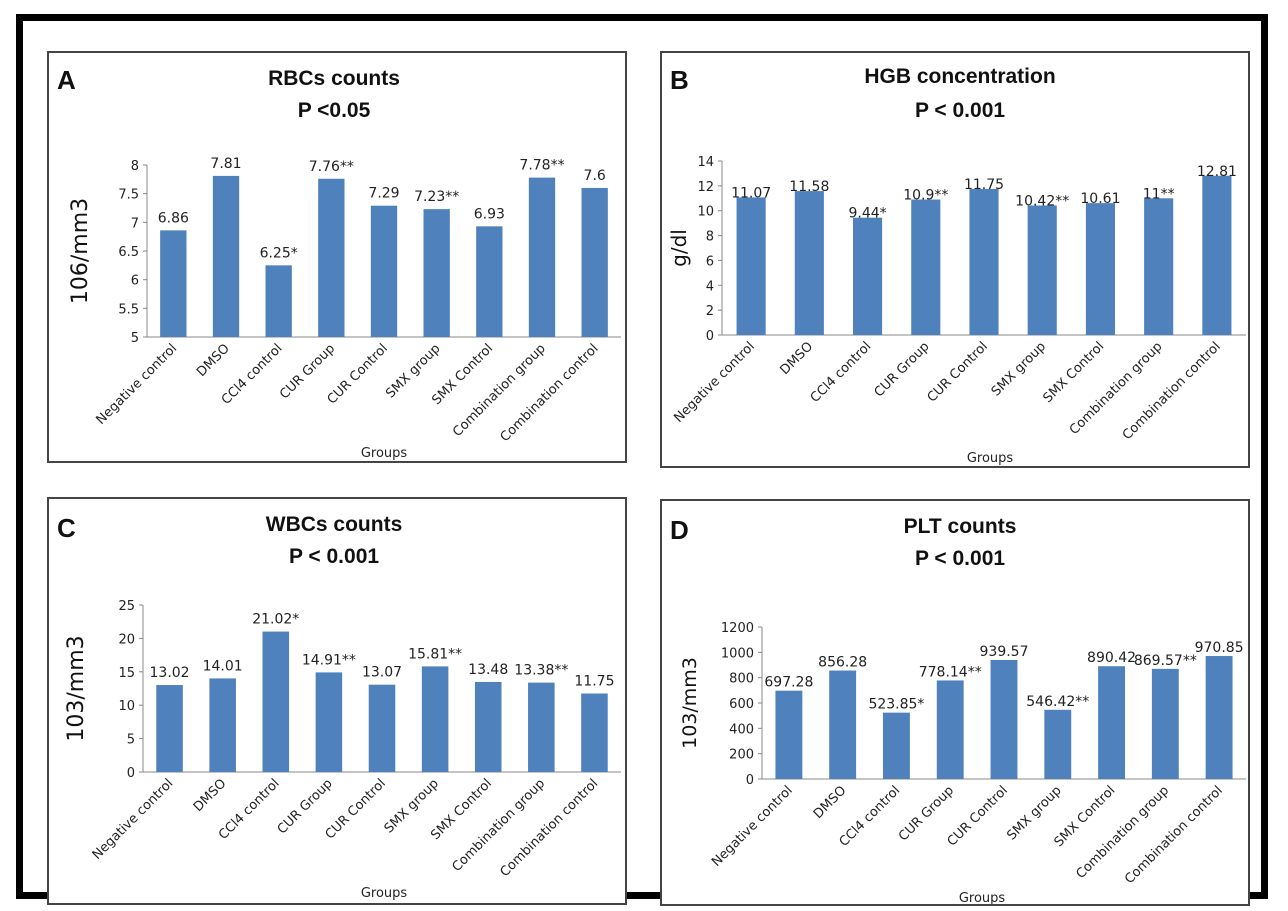 This screenshot has width=1288, height=911. Describe the element at coordinates (867, 214) in the screenshot. I see `data-label: 9.44*` at that location.